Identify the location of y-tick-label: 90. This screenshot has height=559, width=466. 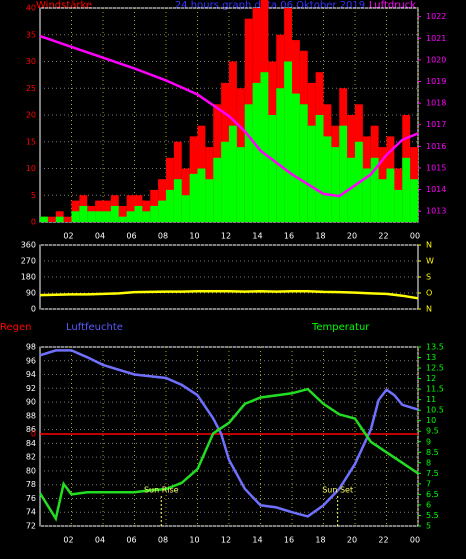
(31, 402).